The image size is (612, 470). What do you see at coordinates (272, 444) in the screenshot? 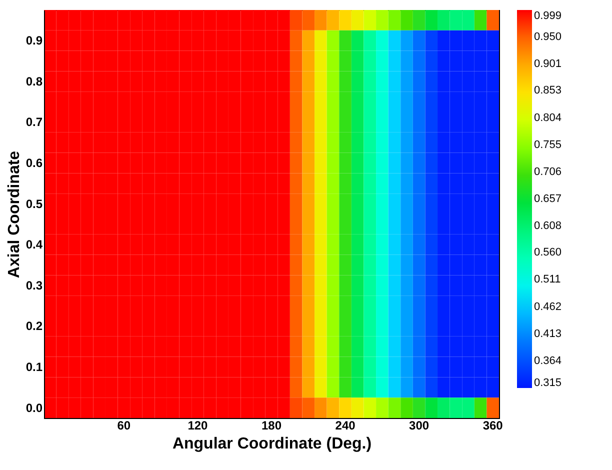
I see `x-axis-title: Angular Coordinate (Deg.)` at bounding box center [272, 444].